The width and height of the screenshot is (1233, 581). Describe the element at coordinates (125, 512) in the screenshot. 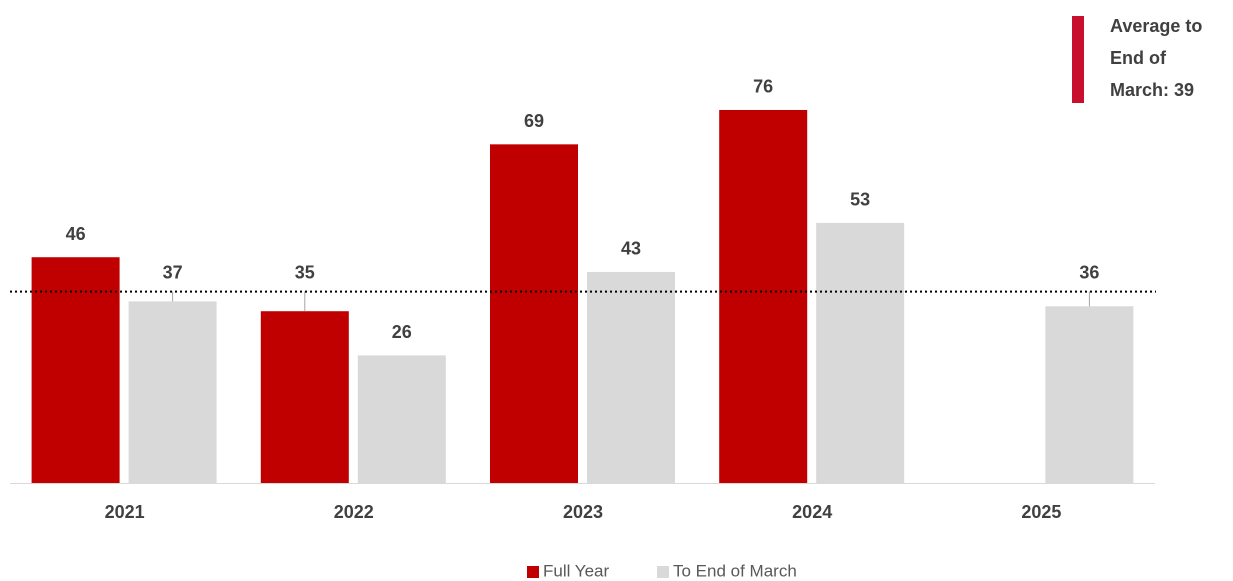

I see `x-tick-label: 2021` at that location.